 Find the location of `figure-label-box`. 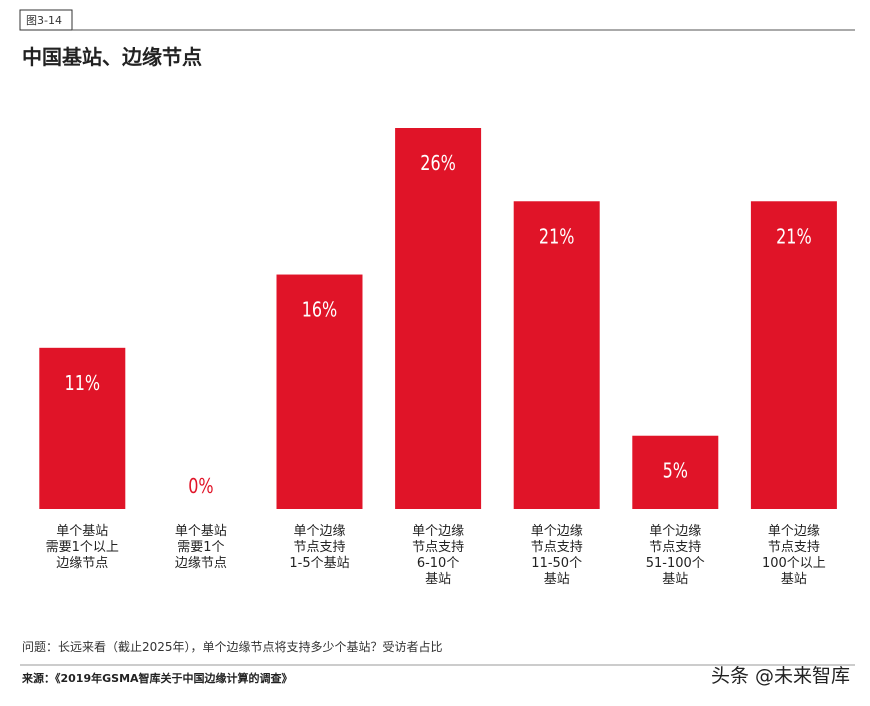

figure-label-box is located at coordinates (46, 20).